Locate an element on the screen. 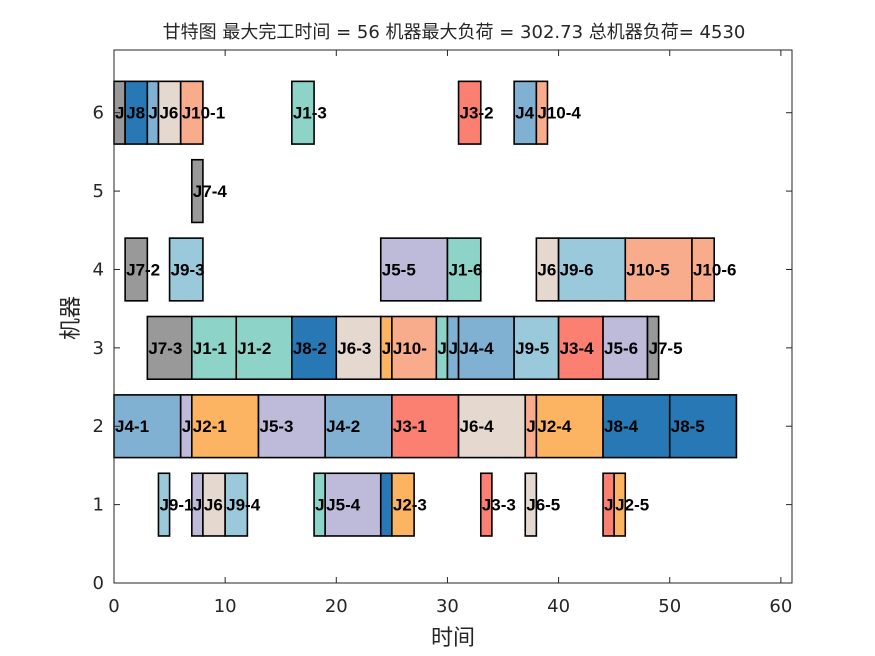  task-label-m1-47: J is located at coordinates (319, 505).